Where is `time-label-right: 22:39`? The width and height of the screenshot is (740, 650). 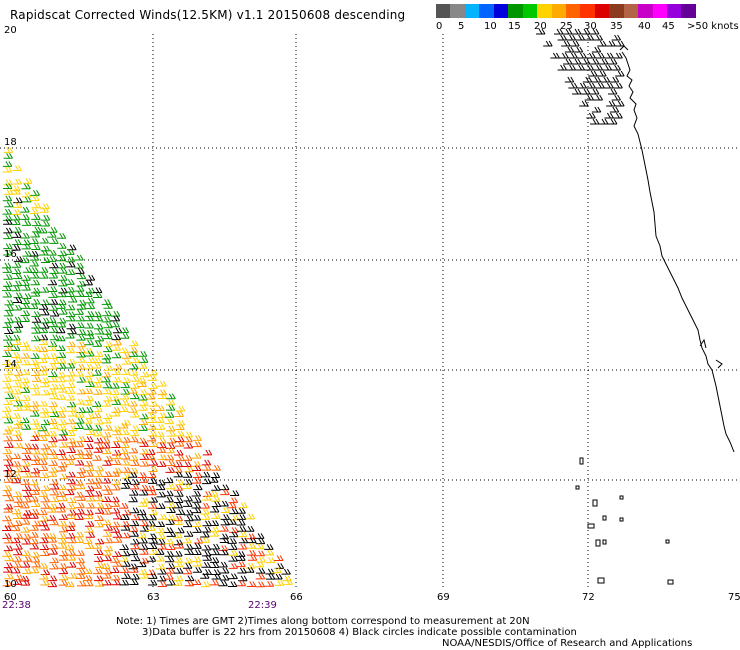
time-label-right: 22:39 is located at coordinates (262, 605).